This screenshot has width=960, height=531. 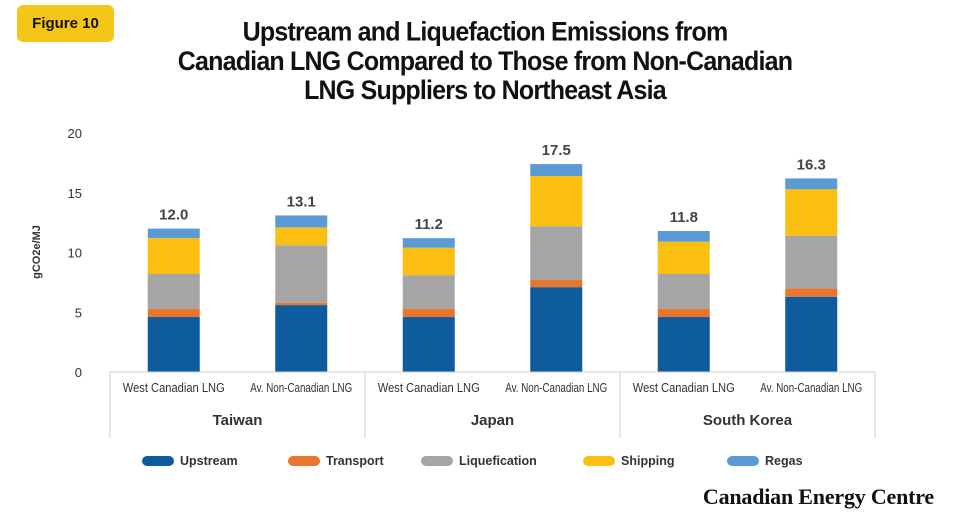 What do you see at coordinates (173, 215) in the screenshot?
I see `total-label-0: 12.0` at bounding box center [173, 215].